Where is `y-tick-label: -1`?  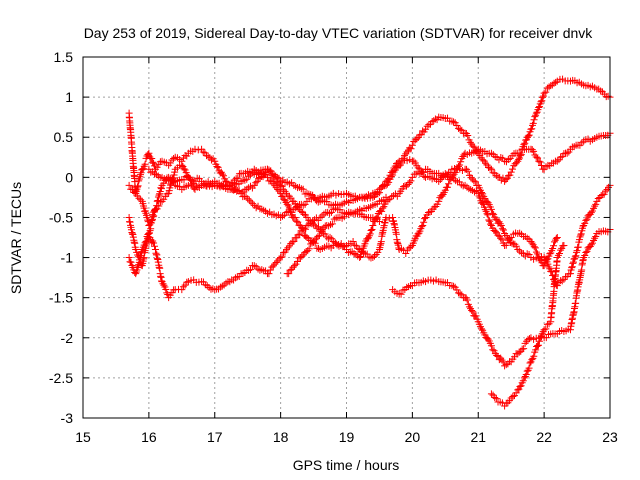
y-tick-label: -1 is located at coordinates (67, 258).